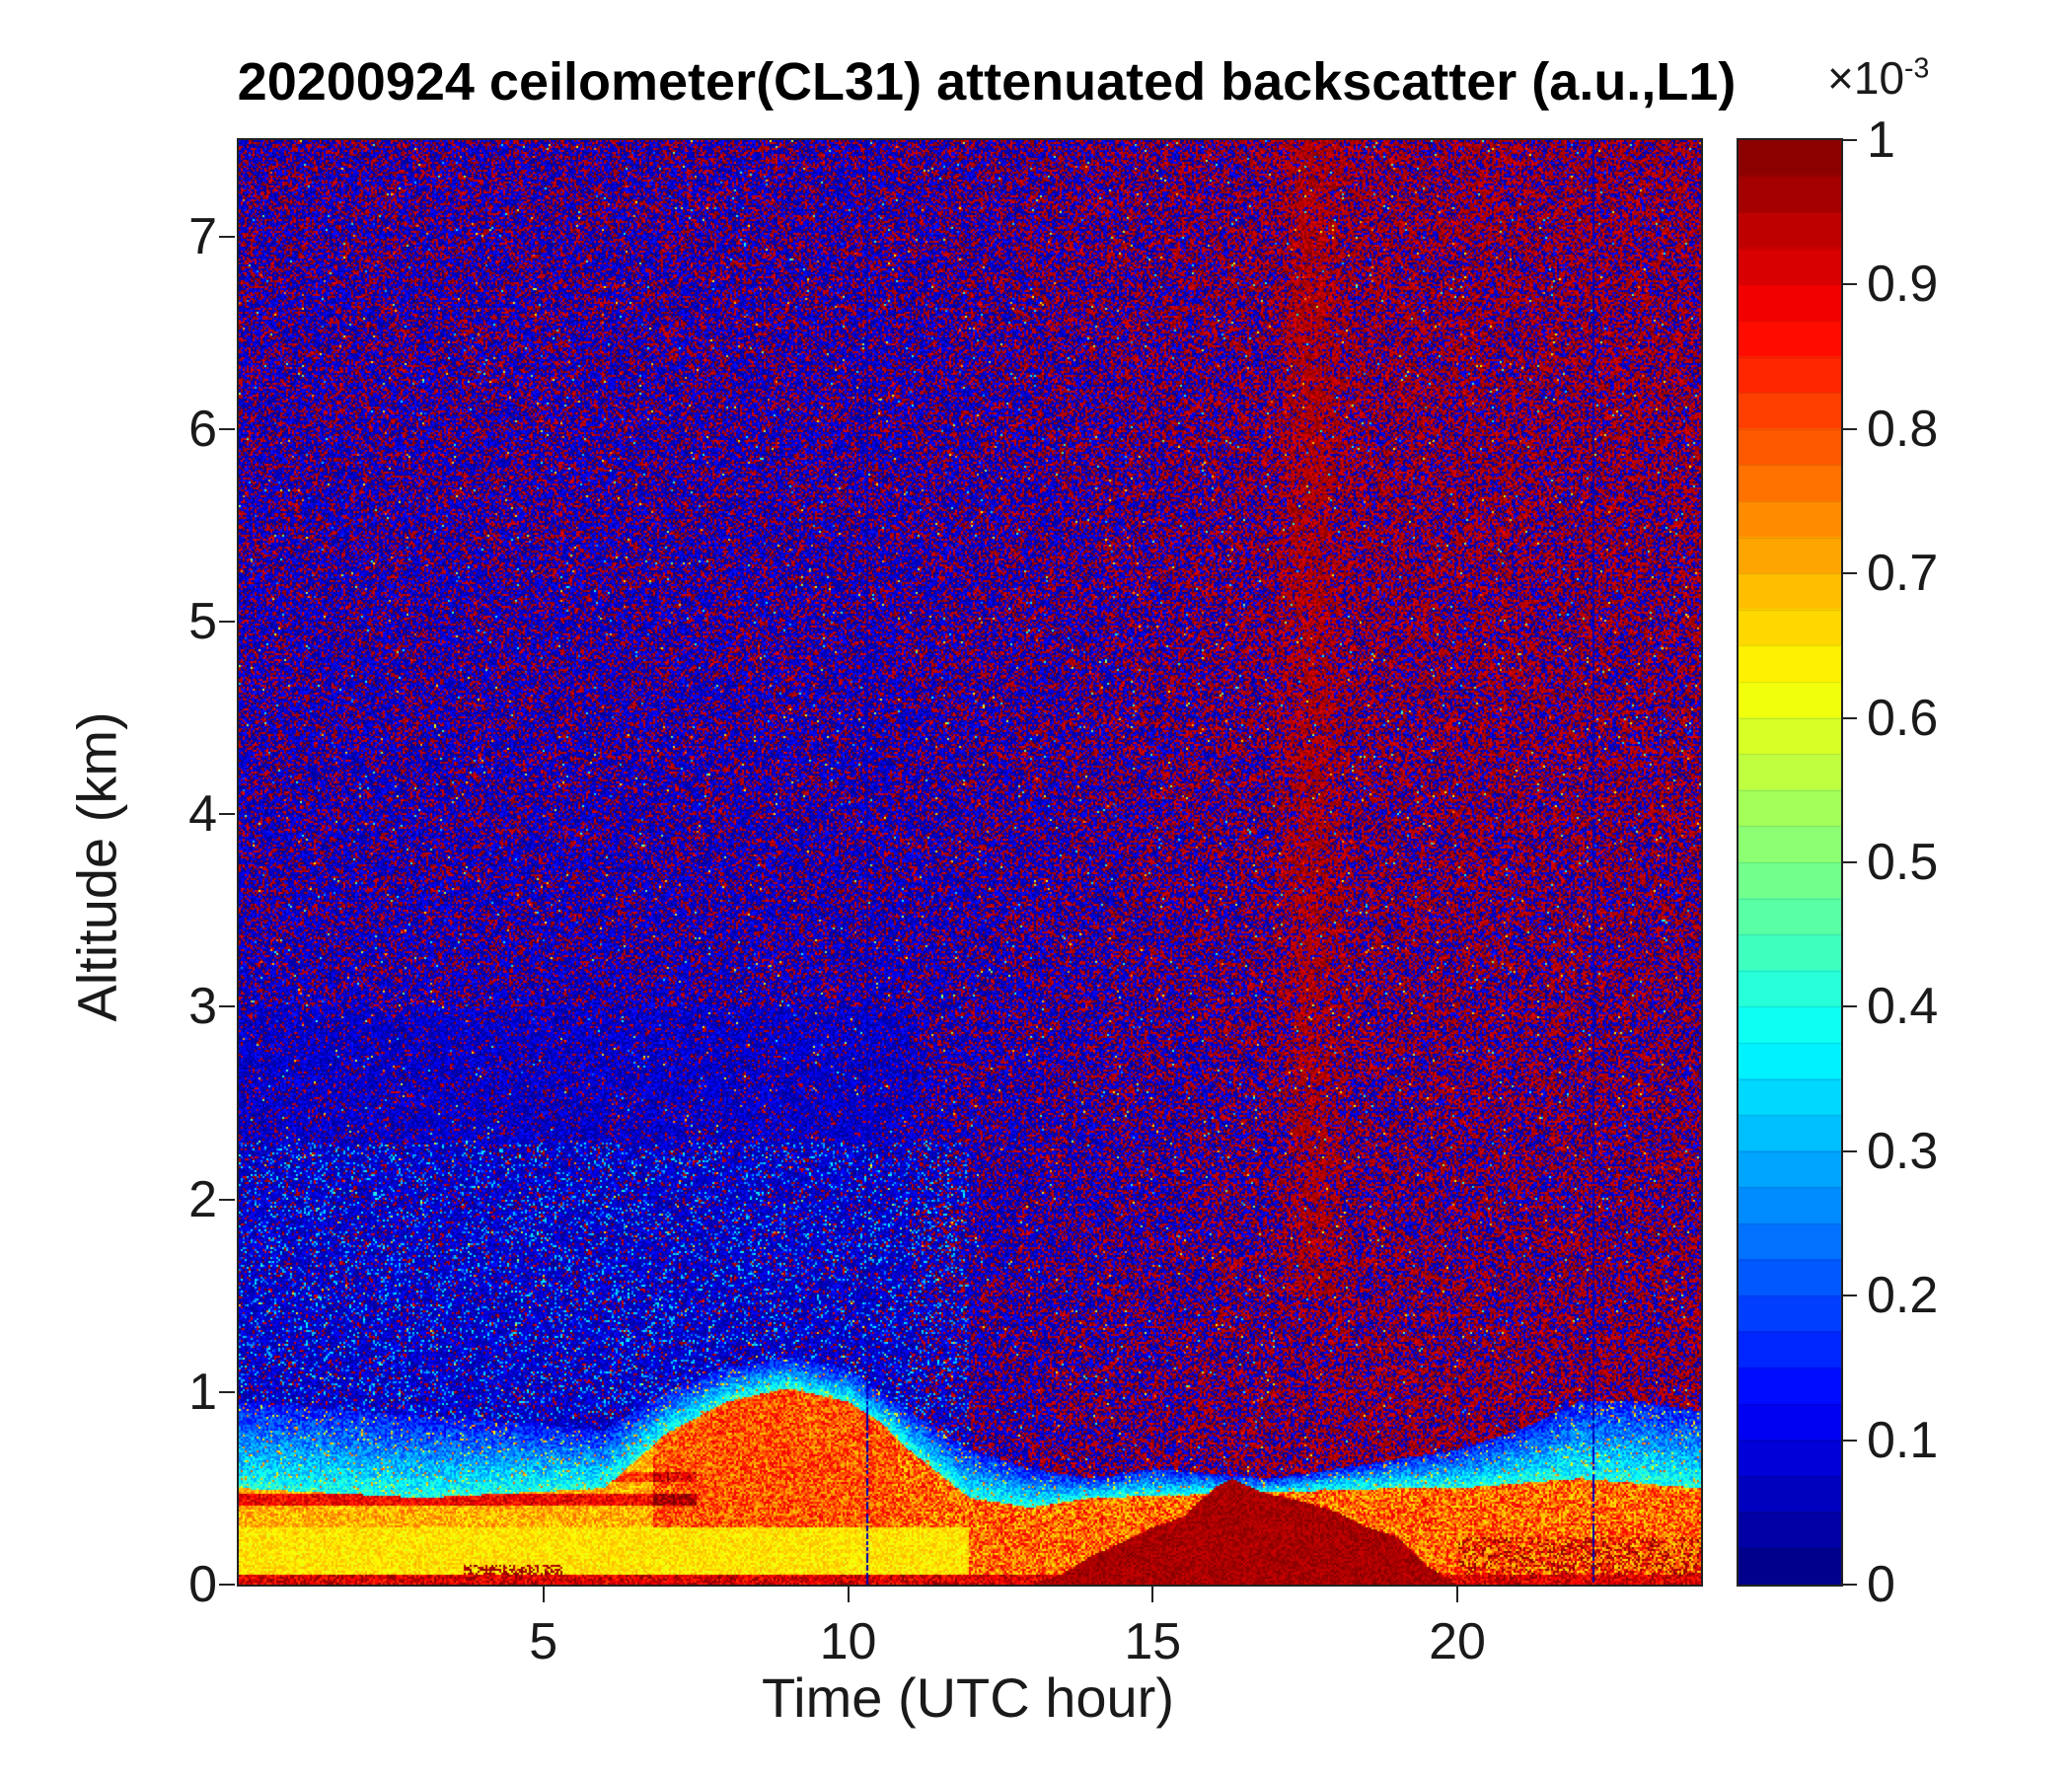 The width and height of the screenshot is (2072, 1776). What do you see at coordinates (1153, 1642) in the screenshot?
I see `x-tick-label: 15` at bounding box center [1153, 1642].